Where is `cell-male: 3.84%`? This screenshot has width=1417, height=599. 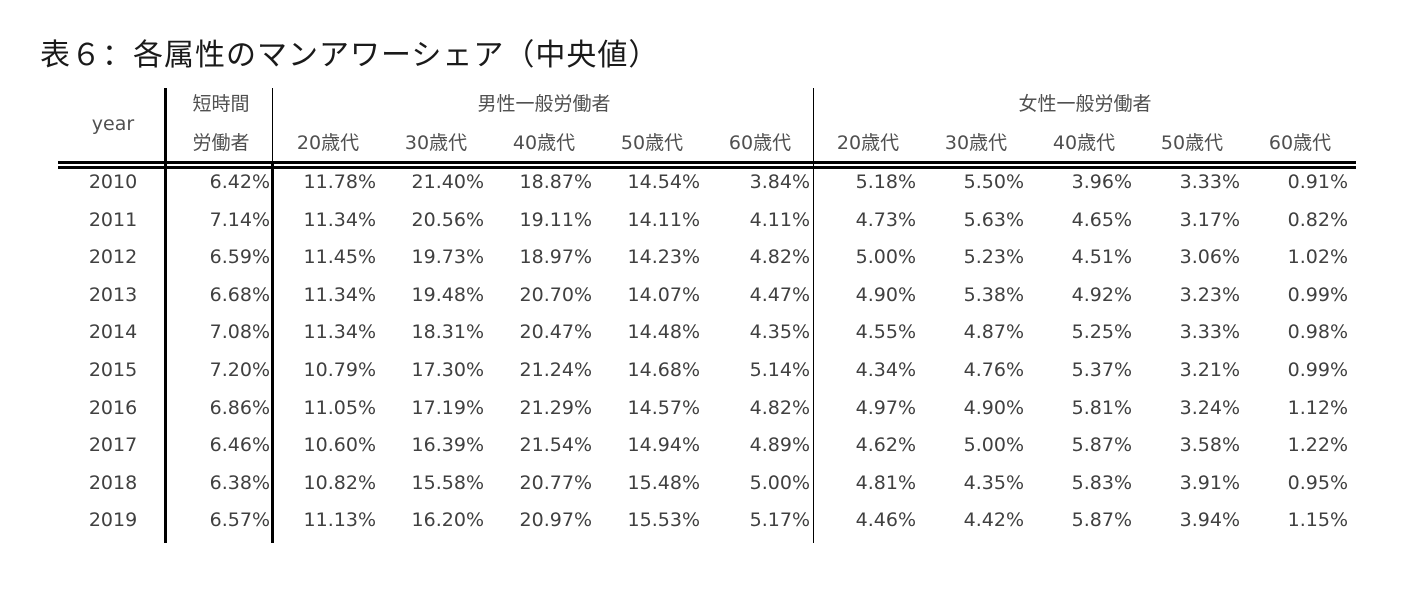
cell-male: 3.84% is located at coordinates (779, 182).